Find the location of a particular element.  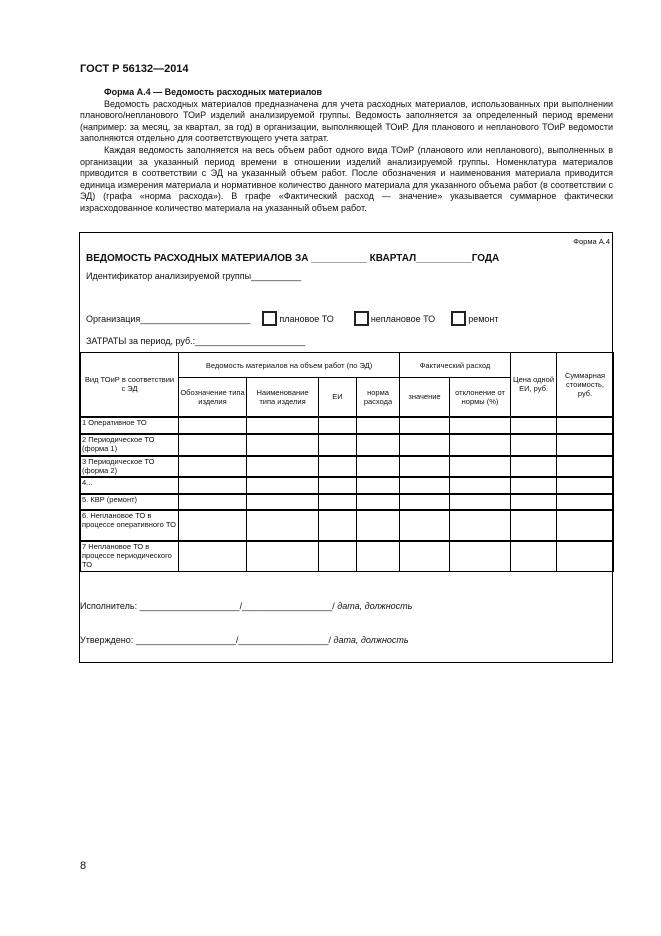

unplanned-checkbox is located at coordinates (361, 318).